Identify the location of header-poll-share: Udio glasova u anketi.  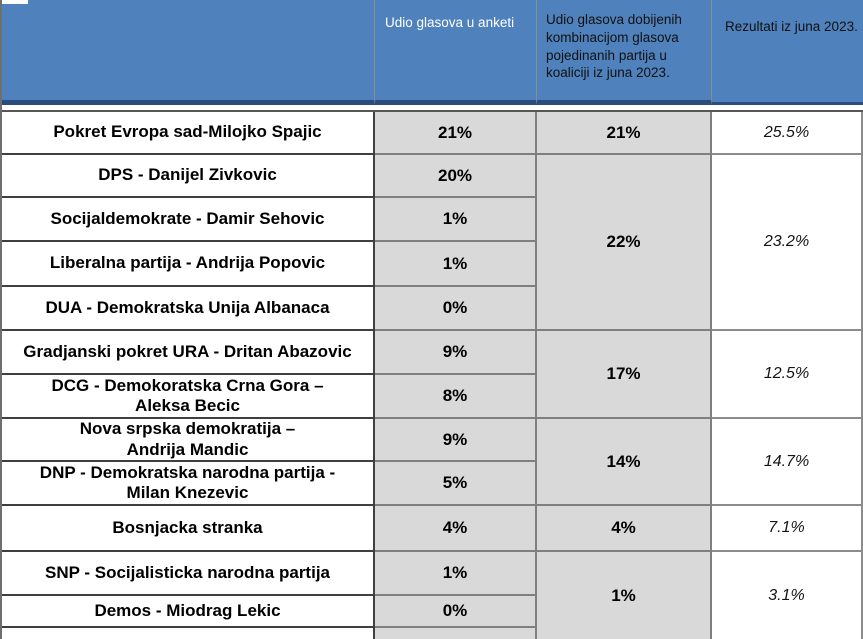
(456, 52).